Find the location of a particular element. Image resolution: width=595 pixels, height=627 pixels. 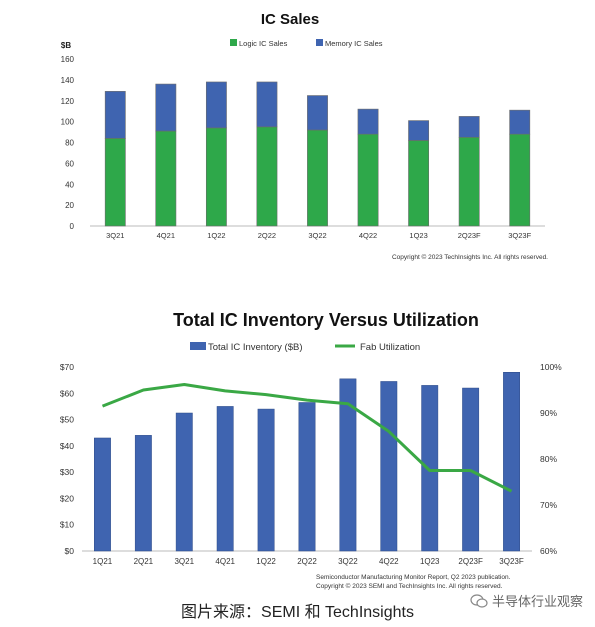

y-left-tick-label: $20 is located at coordinates (67, 498).